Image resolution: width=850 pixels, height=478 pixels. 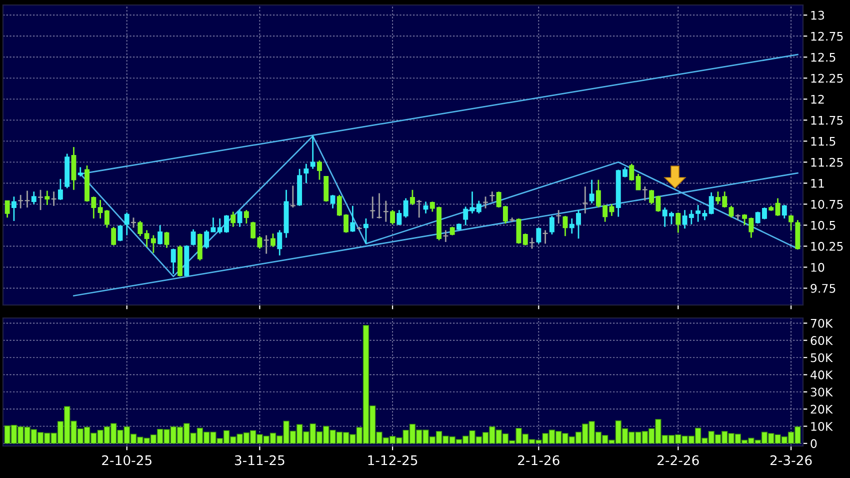 What do you see at coordinates (821, 340) in the screenshot?
I see `y-tick-label: 60K` at bounding box center [821, 340].